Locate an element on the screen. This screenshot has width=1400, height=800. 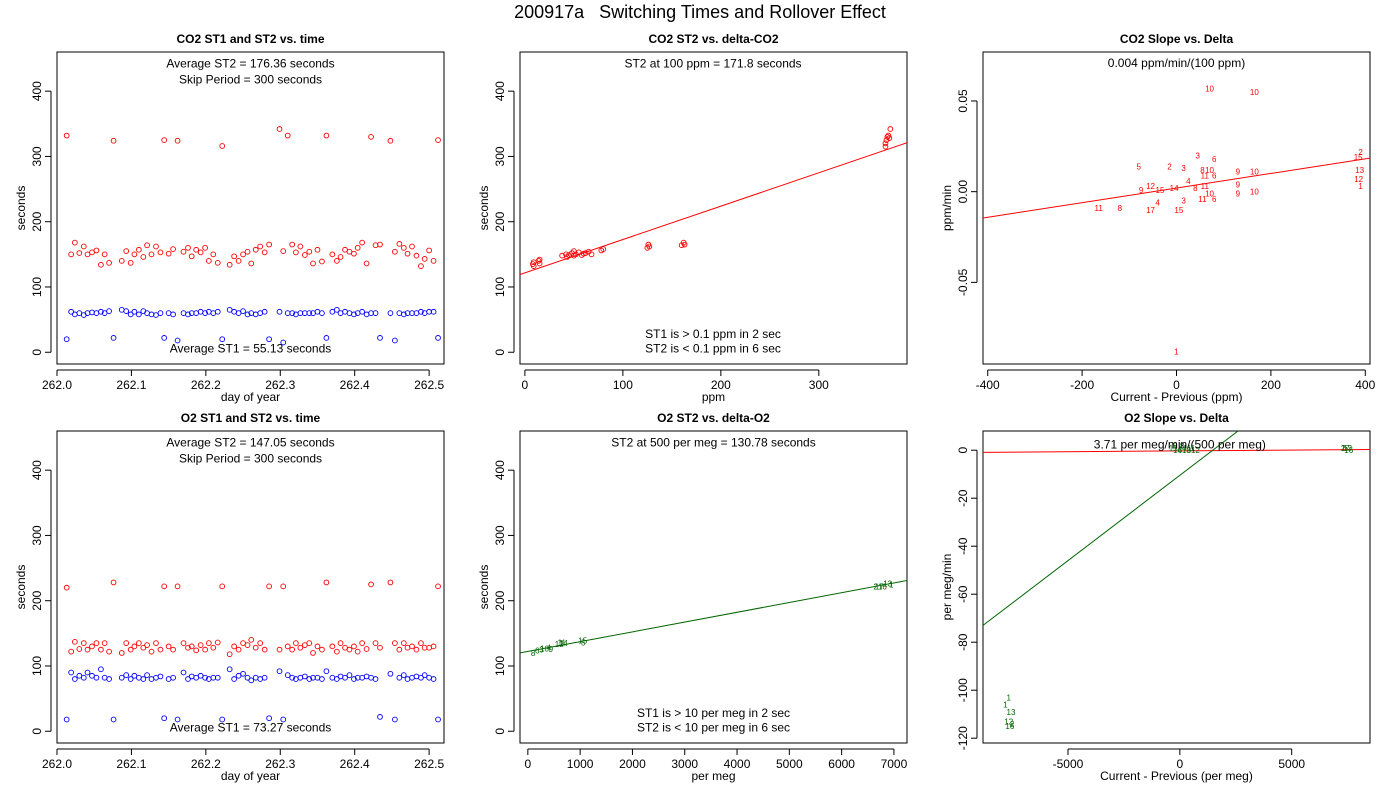
x-tick-label: 4000 is located at coordinates (737, 764).